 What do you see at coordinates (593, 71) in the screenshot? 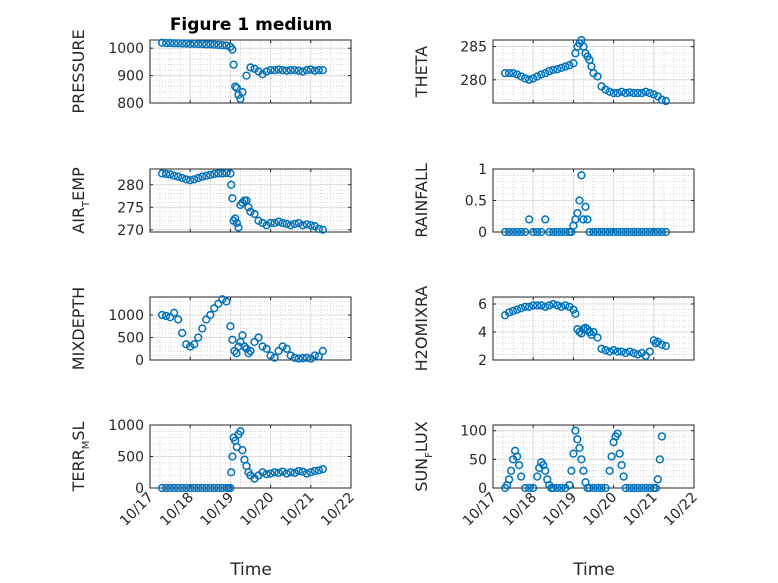
I see `plot-area` at bounding box center [593, 71].